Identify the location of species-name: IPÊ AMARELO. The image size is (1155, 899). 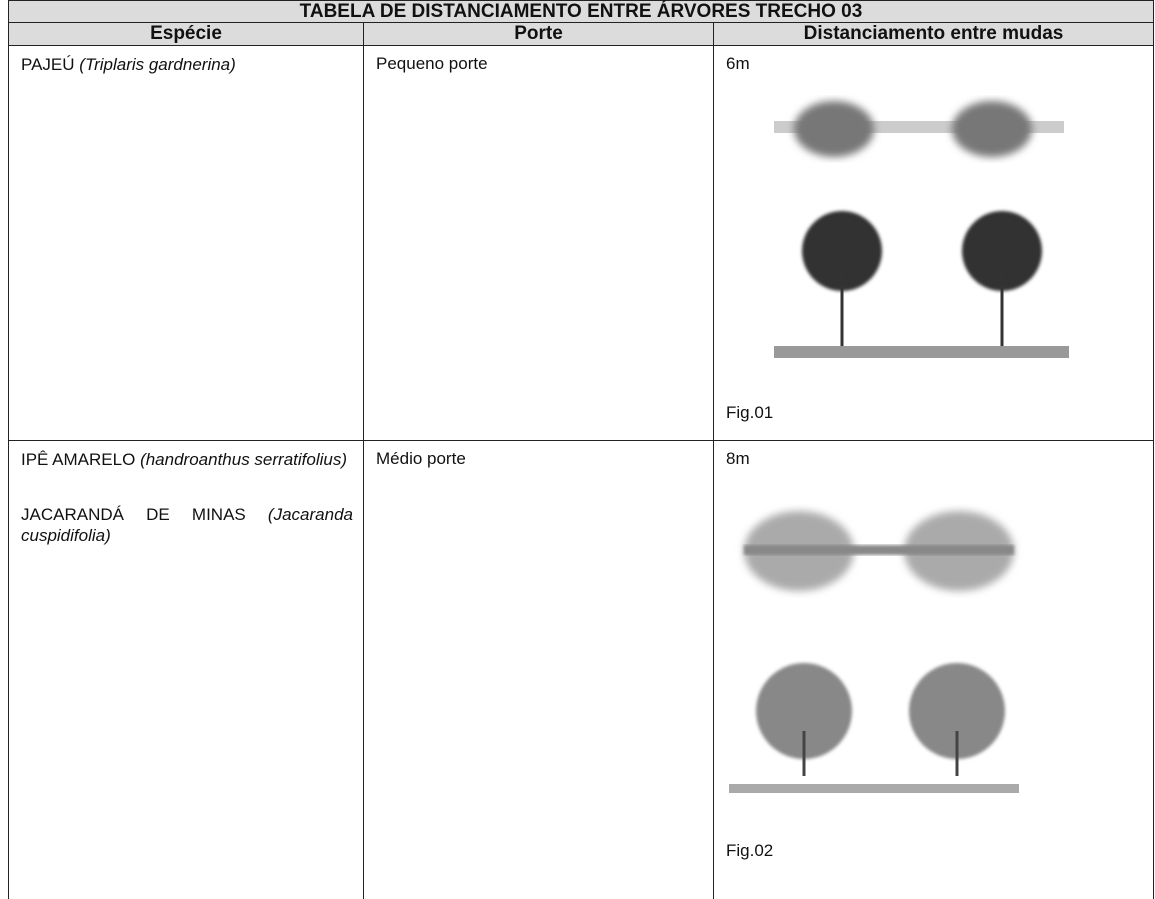
(78, 459).